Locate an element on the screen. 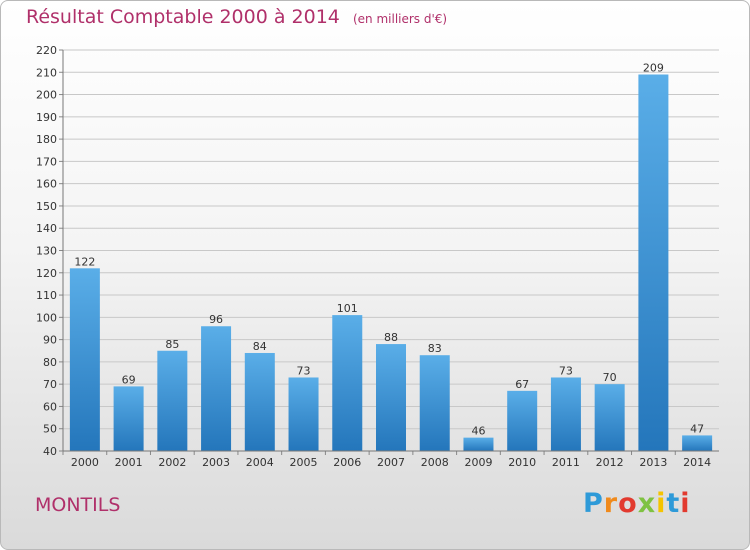  chart-title-main: Résultat Comptable 2000 à 2014 is located at coordinates (183, 17).